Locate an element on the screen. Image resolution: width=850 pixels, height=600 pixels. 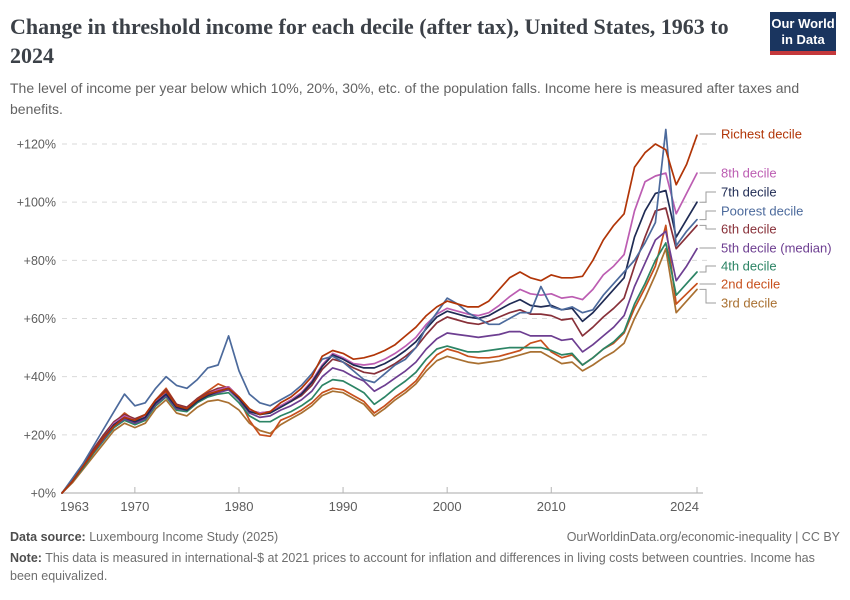
y-axis-tick-label: +60% is located at coordinates (40, 319).